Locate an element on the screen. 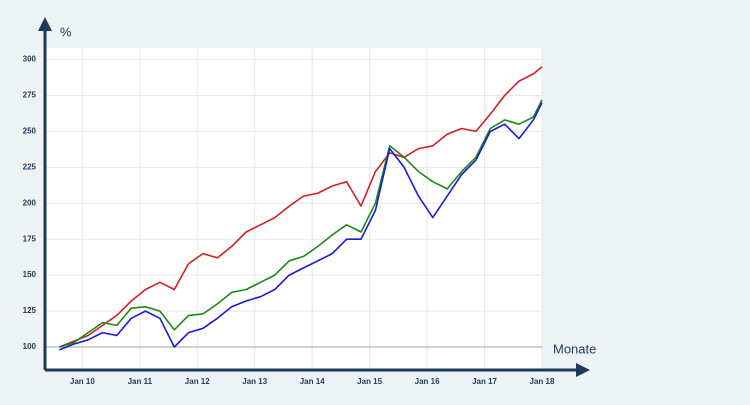 This screenshot has height=405, width=750. x-axis-arrow is located at coordinates (583, 370).